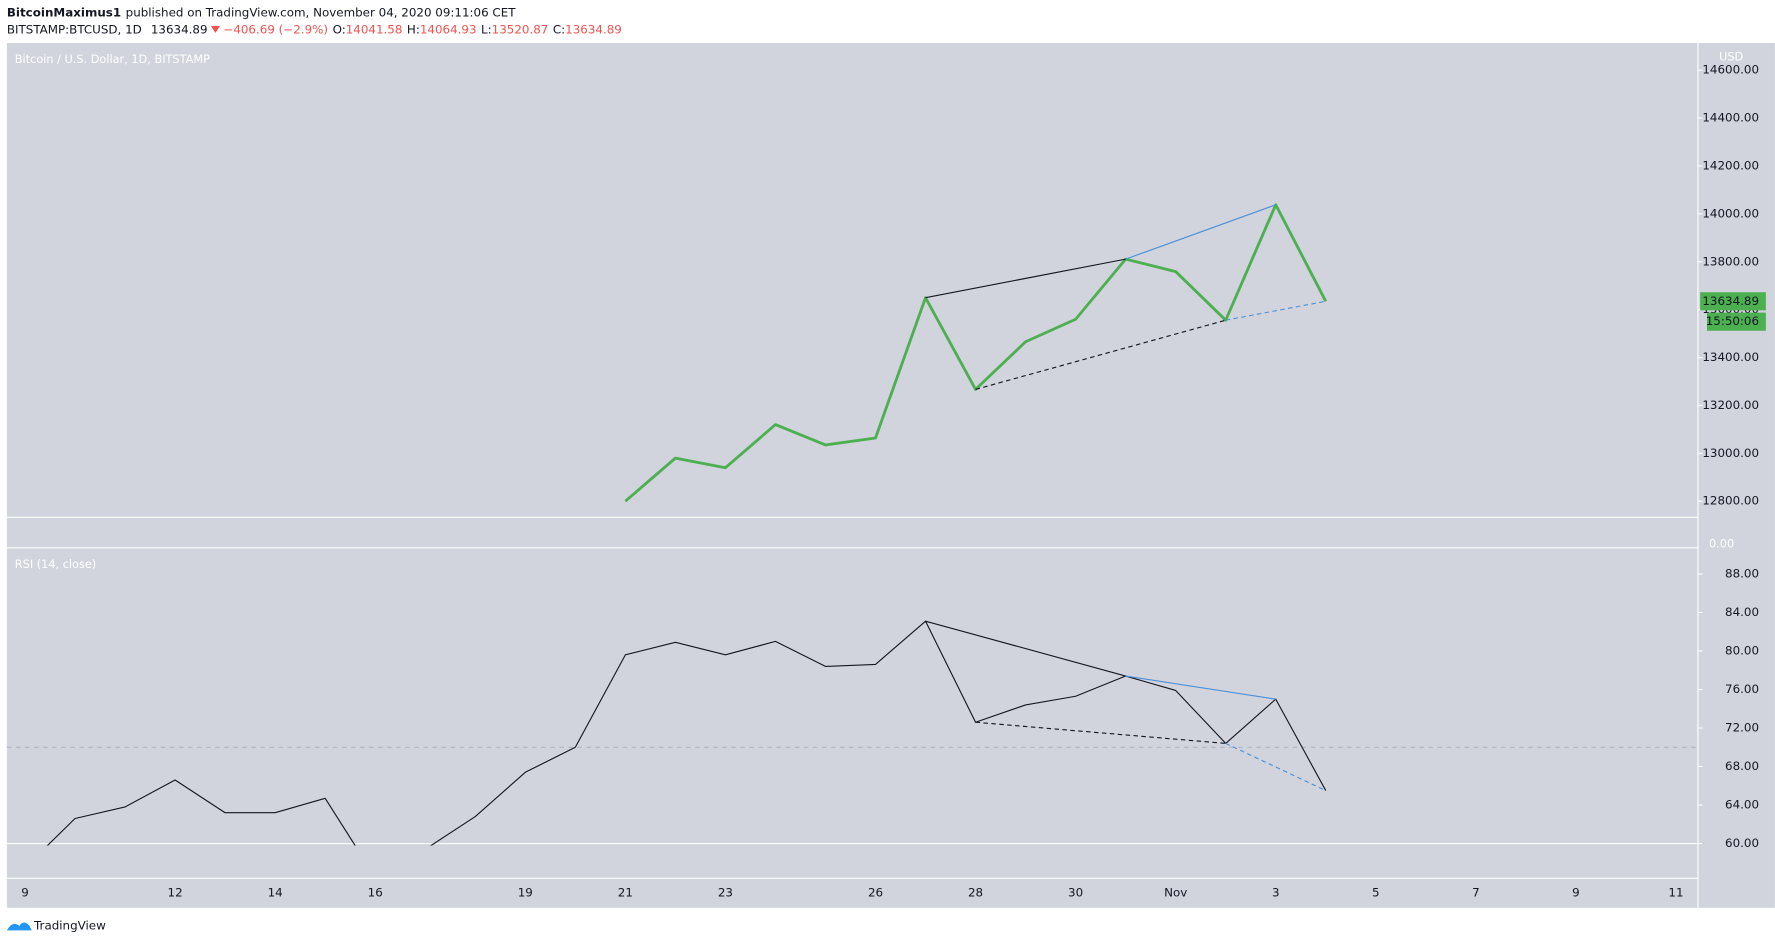 Image resolution: width=1775 pixels, height=944 pixels. I want to click on x-tick-label: 28, so click(975, 893).